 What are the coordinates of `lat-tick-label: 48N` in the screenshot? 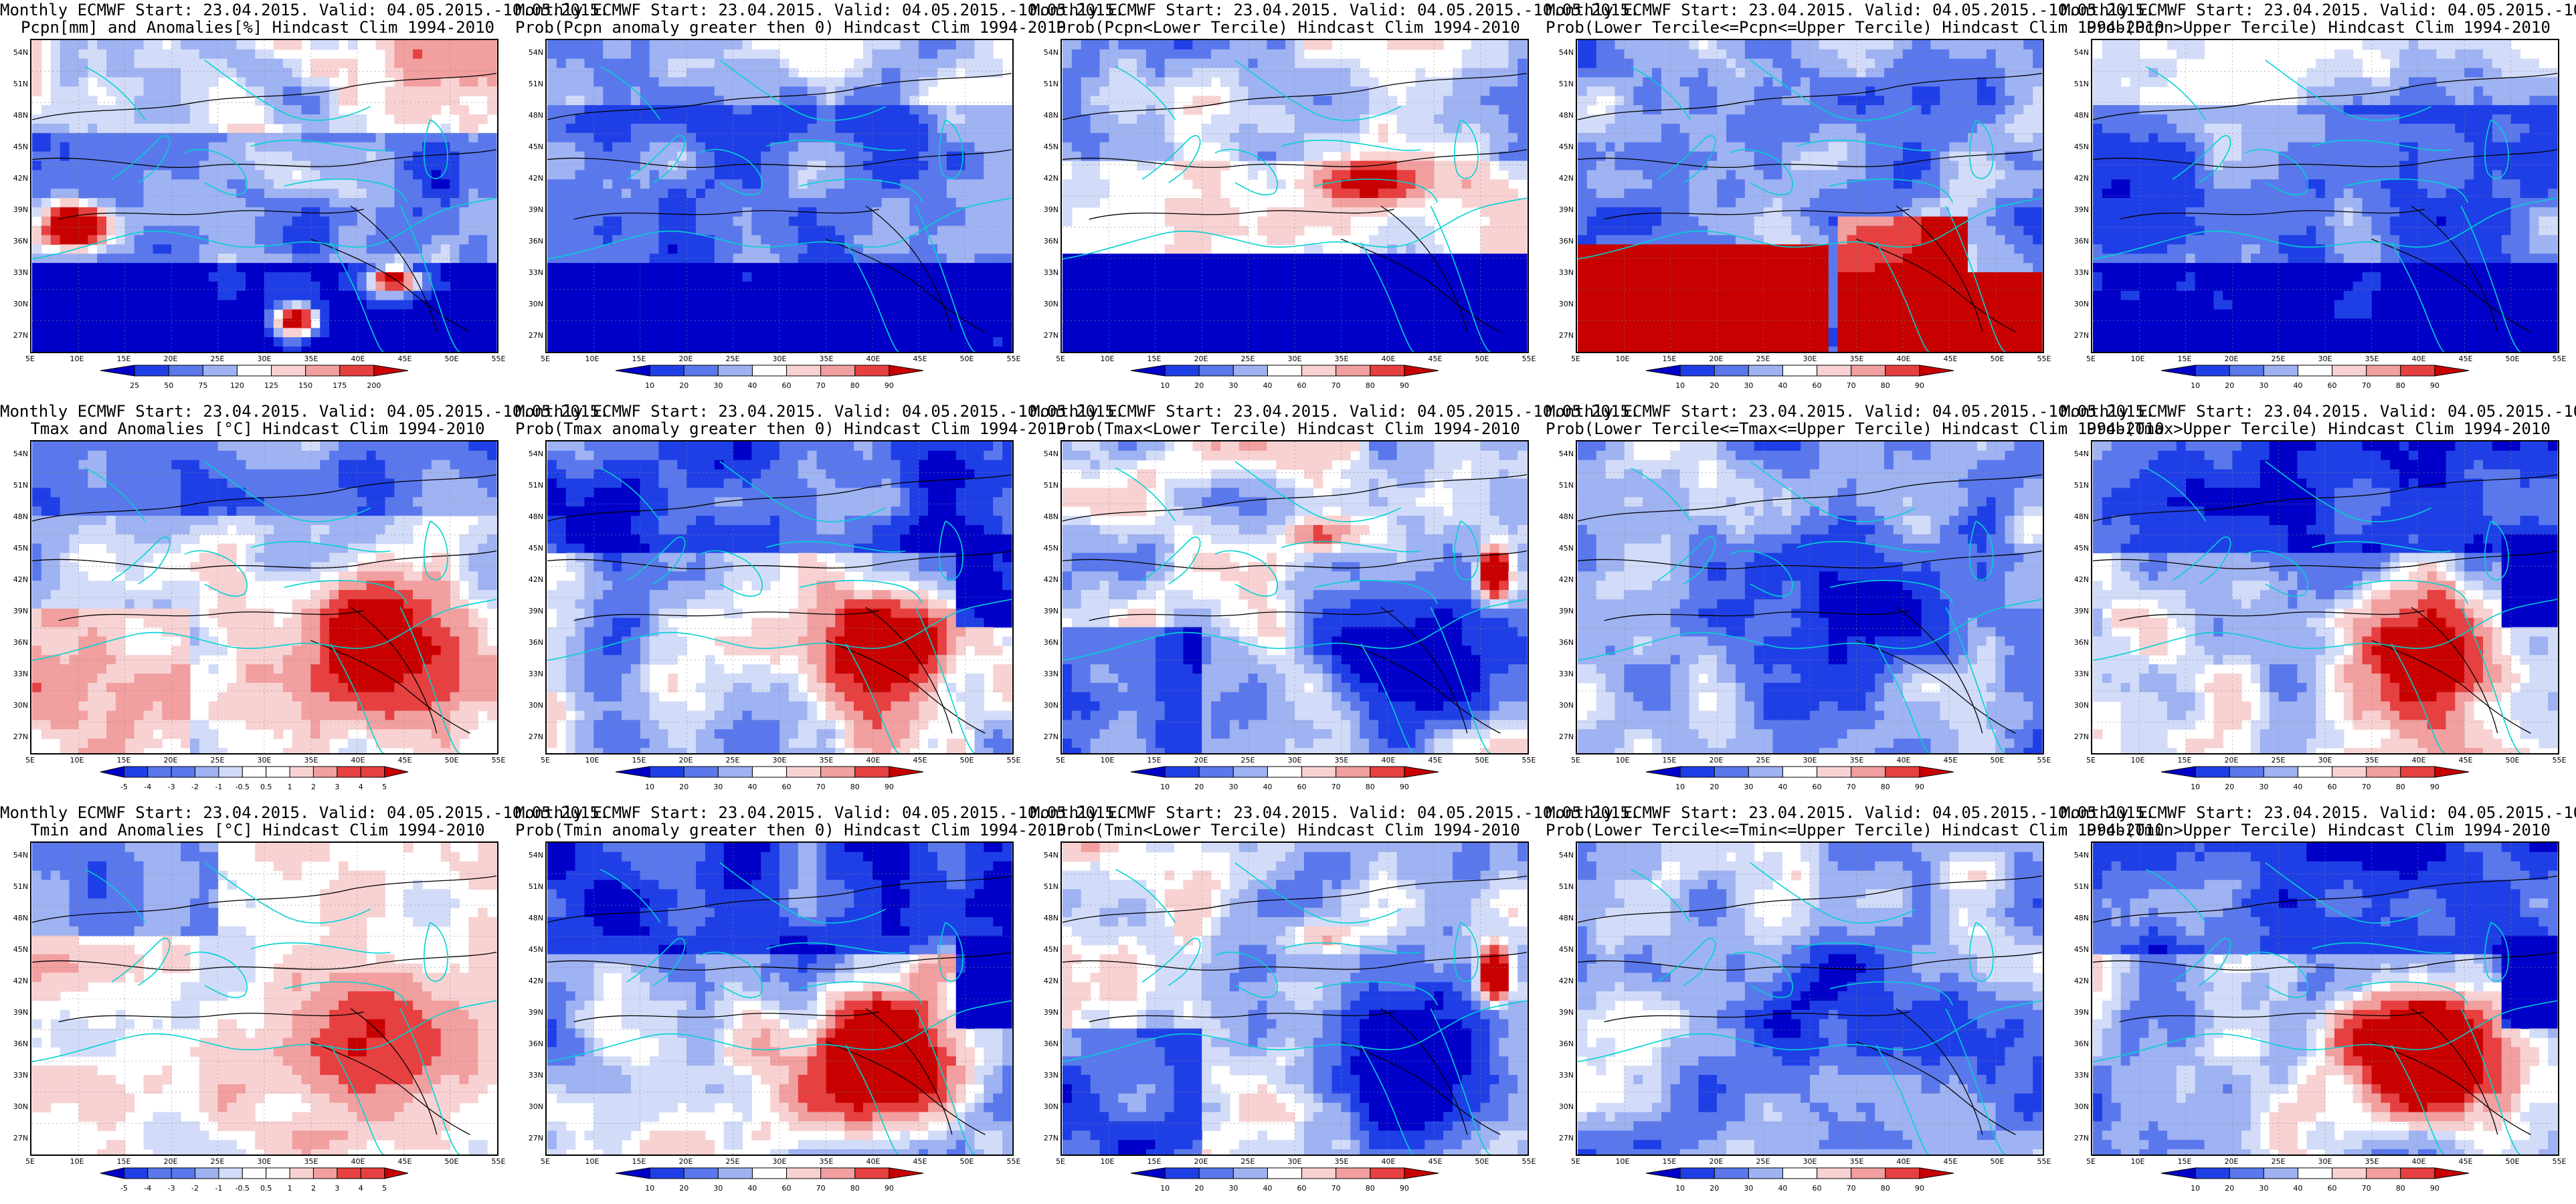 It's located at (2075, 918).